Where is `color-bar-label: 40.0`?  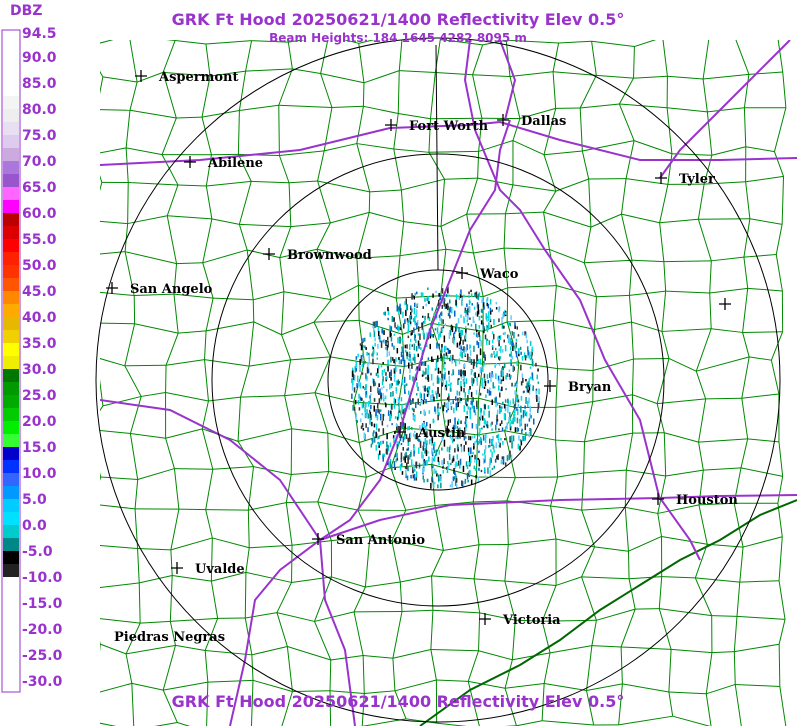 color-bar-label: 40.0 is located at coordinates (39, 318).